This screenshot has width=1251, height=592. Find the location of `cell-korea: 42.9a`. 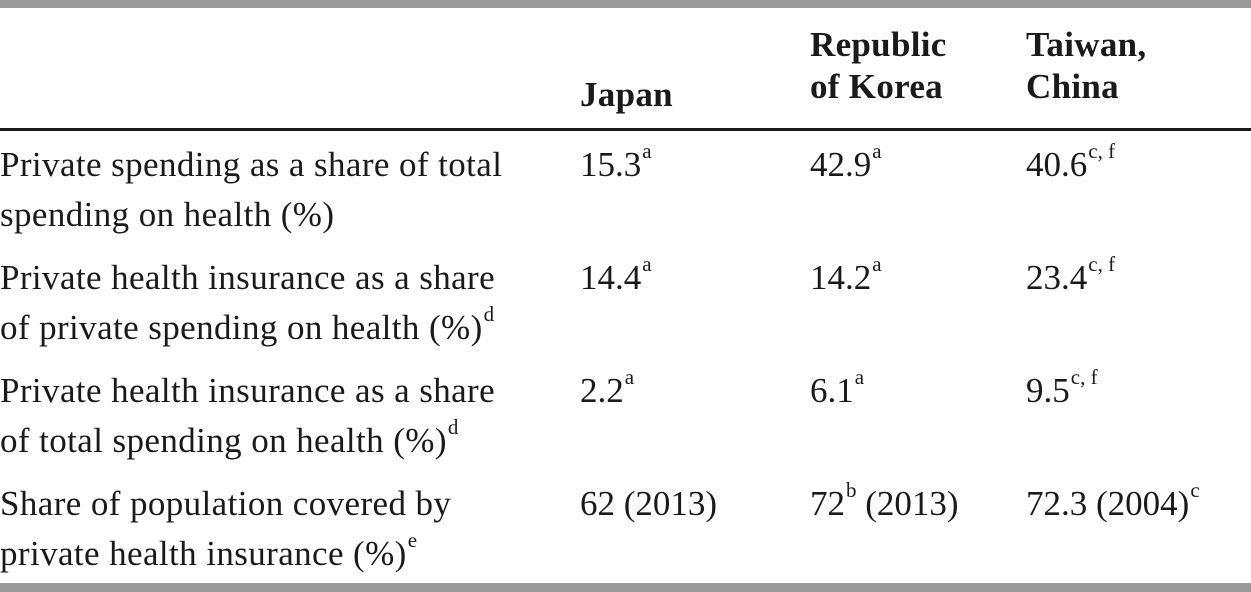

cell-korea: 42.9a is located at coordinates (846, 165).